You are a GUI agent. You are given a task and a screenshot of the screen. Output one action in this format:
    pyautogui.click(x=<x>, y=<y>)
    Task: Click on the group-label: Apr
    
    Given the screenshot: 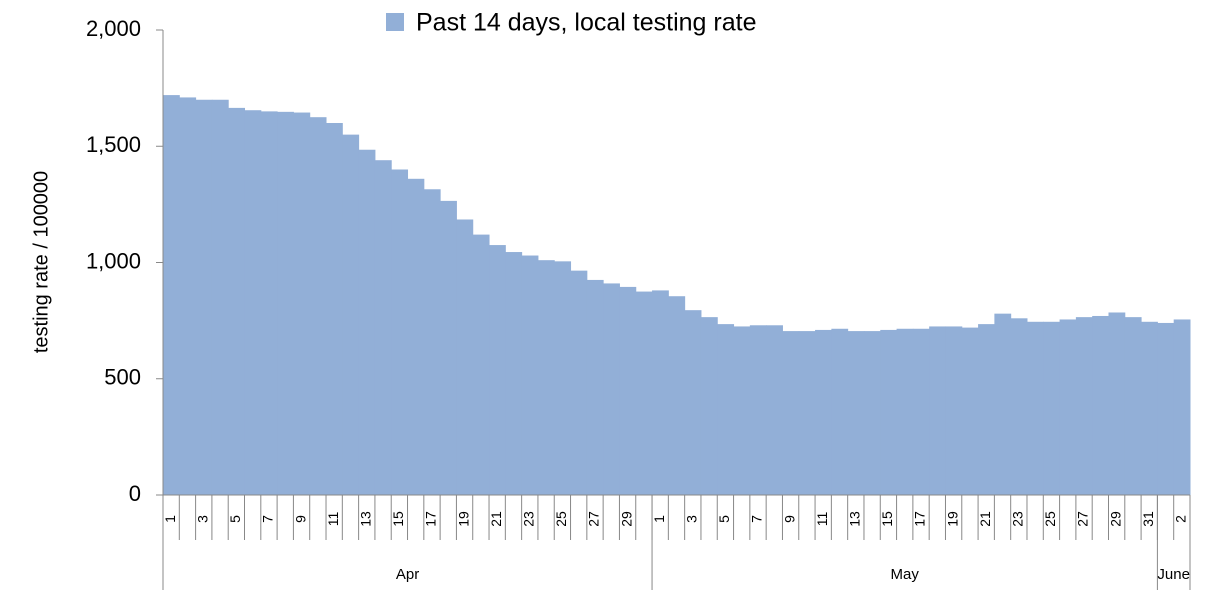 What is the action you would take?
    pyautogui.click(x=407, y=574)
    